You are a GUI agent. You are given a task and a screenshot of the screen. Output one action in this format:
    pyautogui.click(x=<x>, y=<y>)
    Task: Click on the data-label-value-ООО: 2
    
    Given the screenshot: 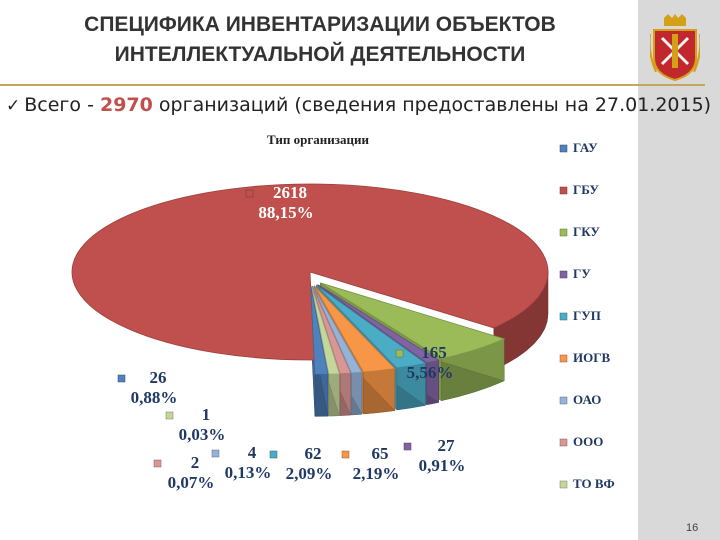 What is the action you would take?
    pyautogui.click(x=195, y=462)
    